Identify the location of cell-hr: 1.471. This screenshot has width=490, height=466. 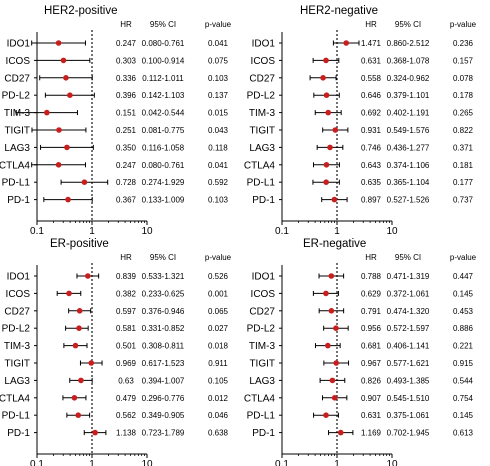
(371, 43).